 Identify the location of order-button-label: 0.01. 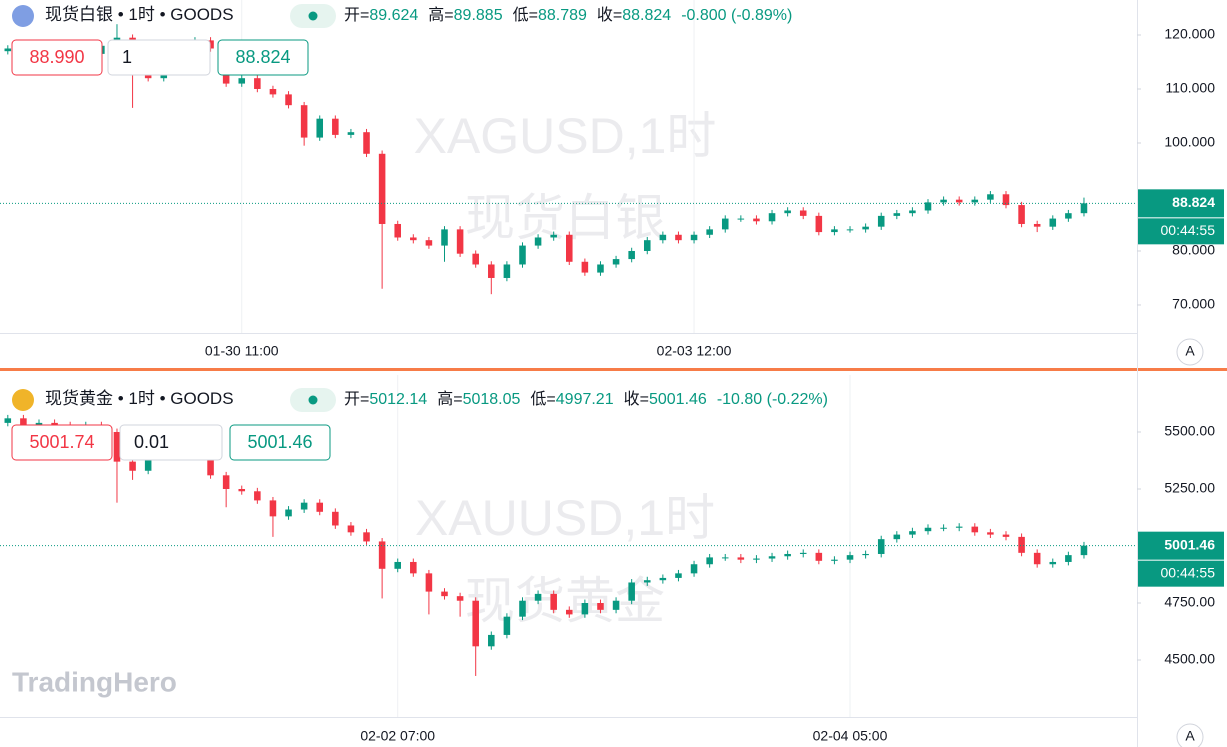
(151, 442).